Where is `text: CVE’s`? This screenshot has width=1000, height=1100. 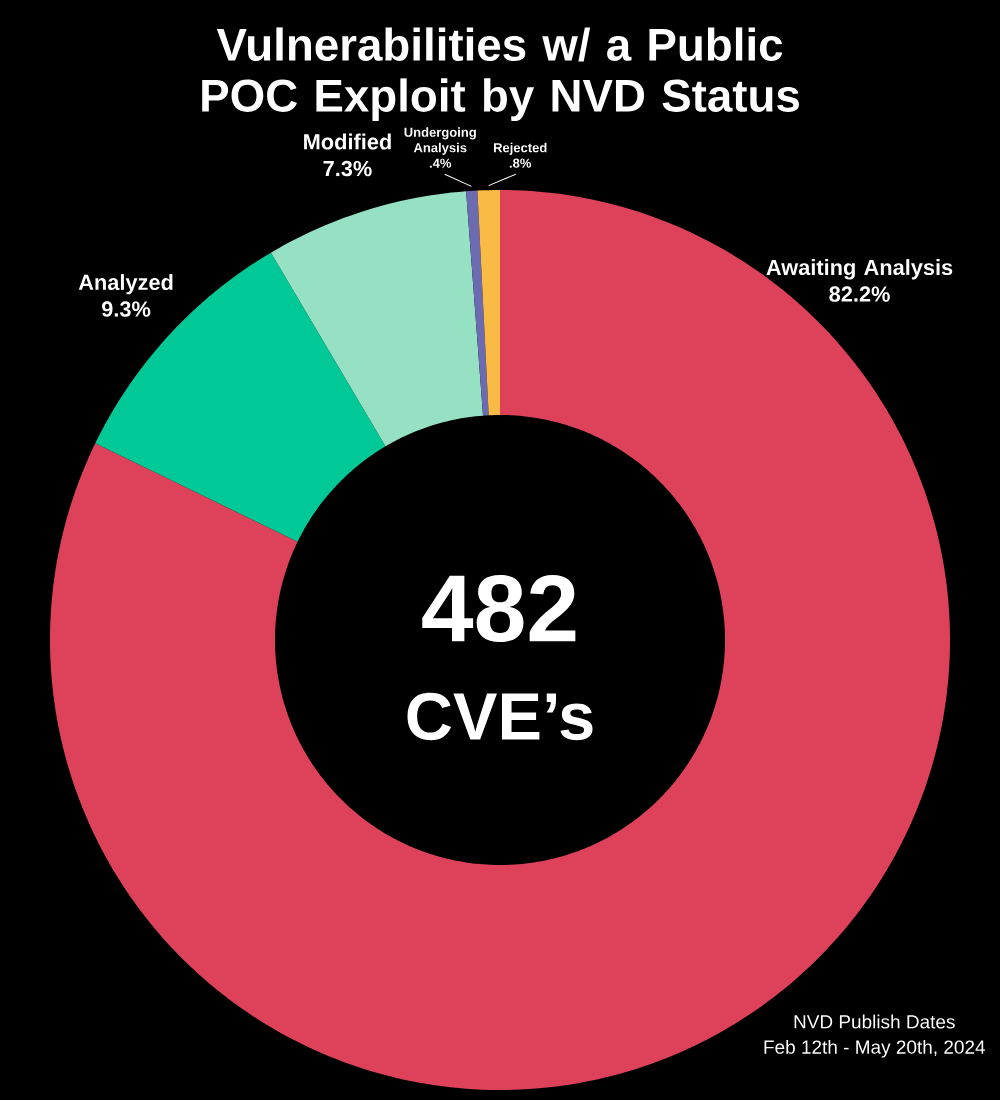
text: CVE’s is located at coordinates (500, 716).